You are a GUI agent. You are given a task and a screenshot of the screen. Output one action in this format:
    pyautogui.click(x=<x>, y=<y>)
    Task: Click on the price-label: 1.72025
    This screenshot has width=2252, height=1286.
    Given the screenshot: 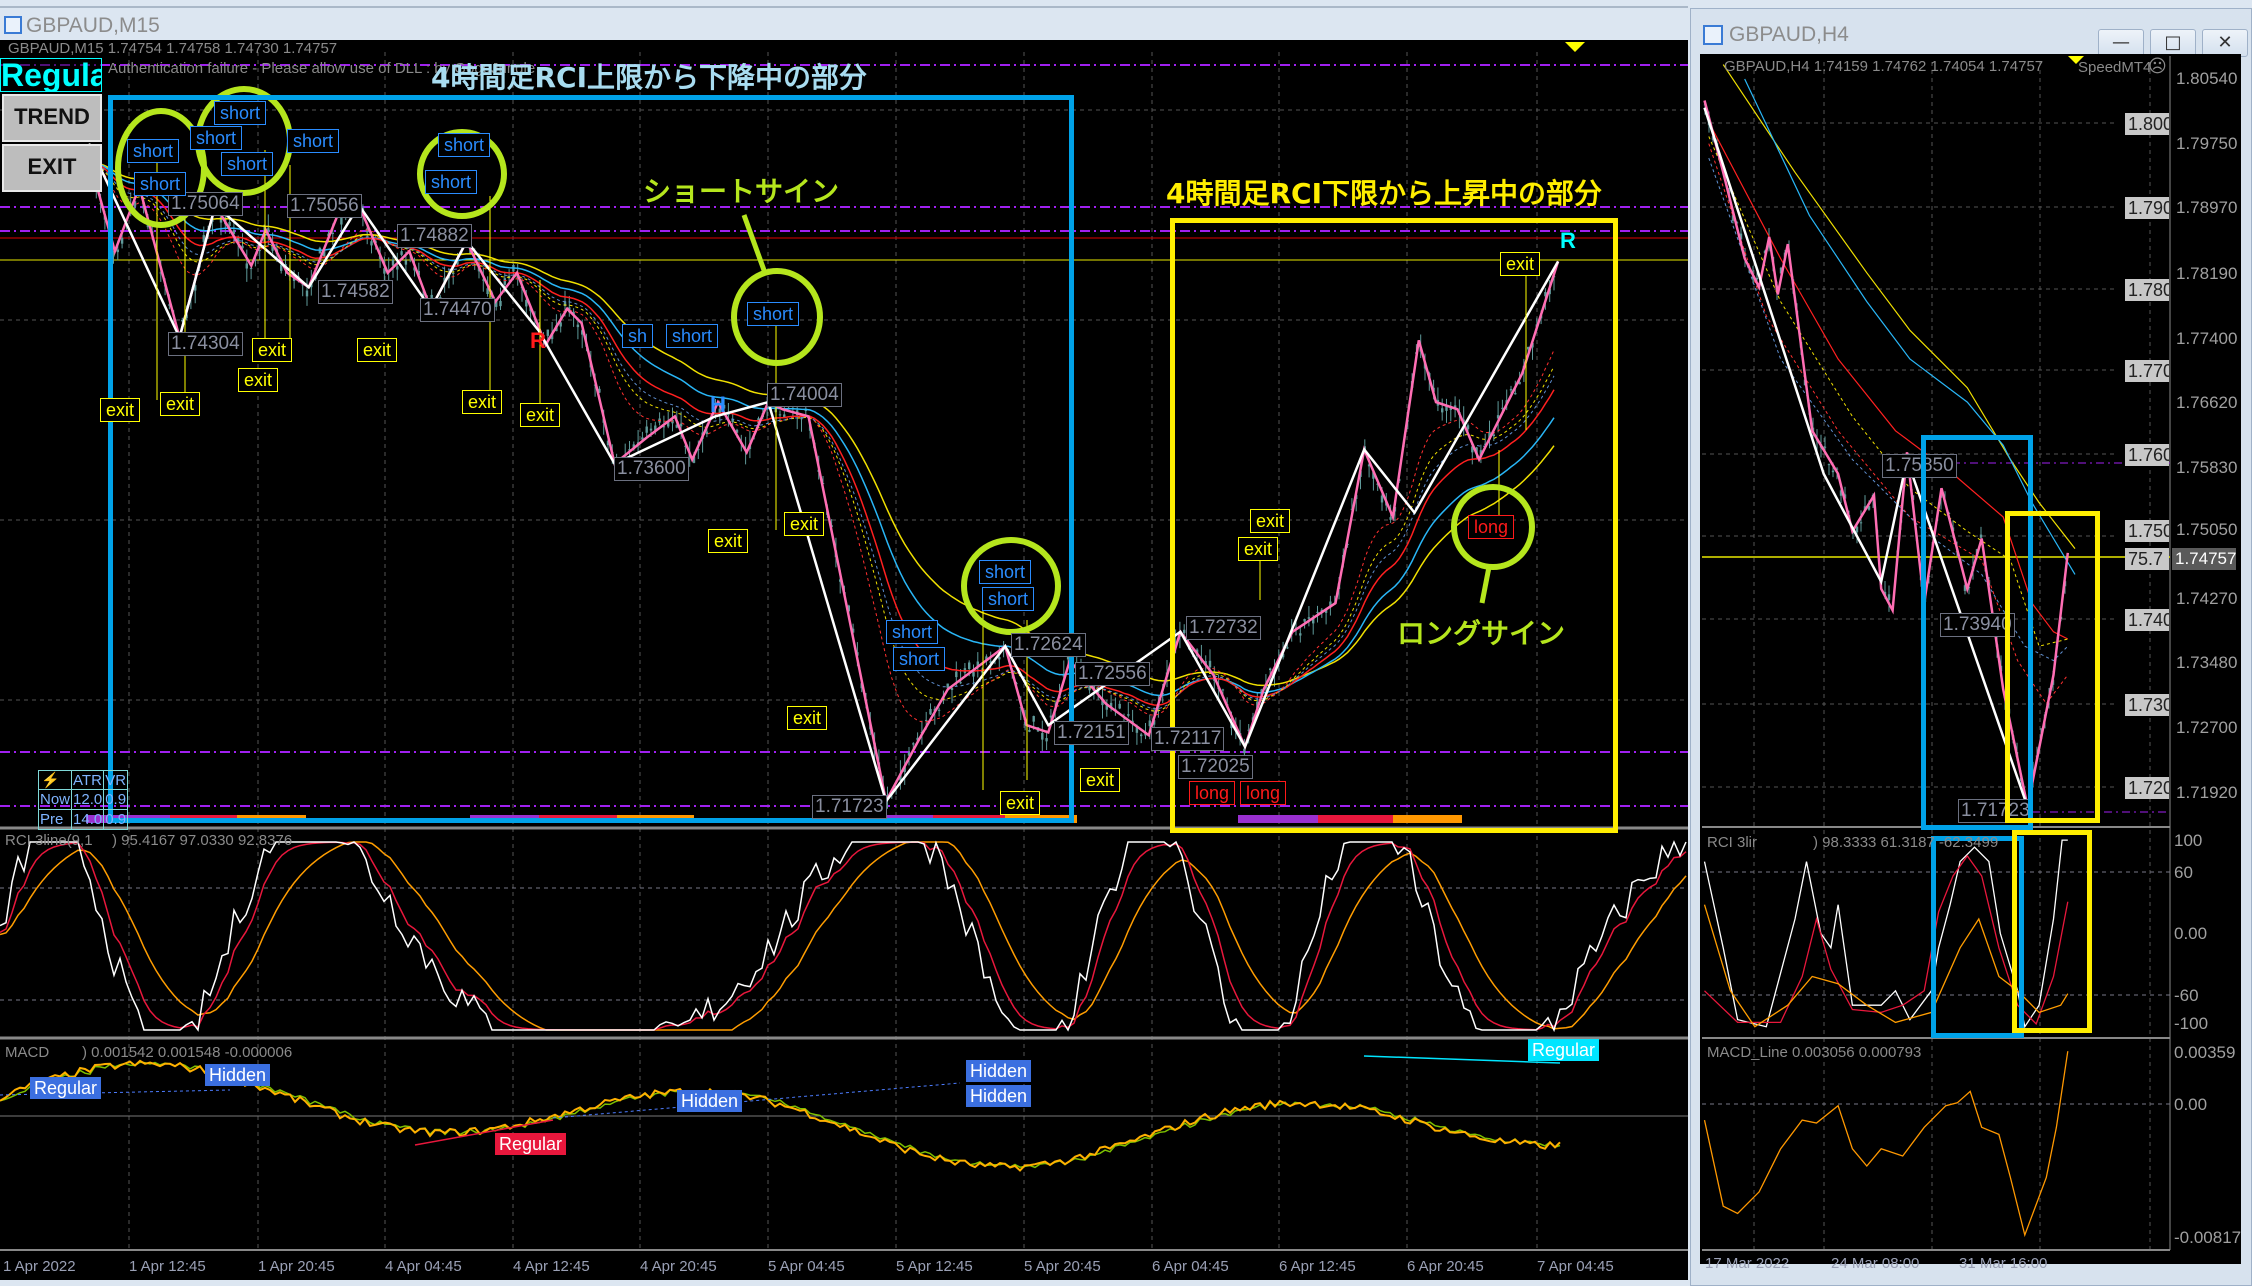 What is the action you would take?
    pyautogui.click(x=1215, y=767)
    